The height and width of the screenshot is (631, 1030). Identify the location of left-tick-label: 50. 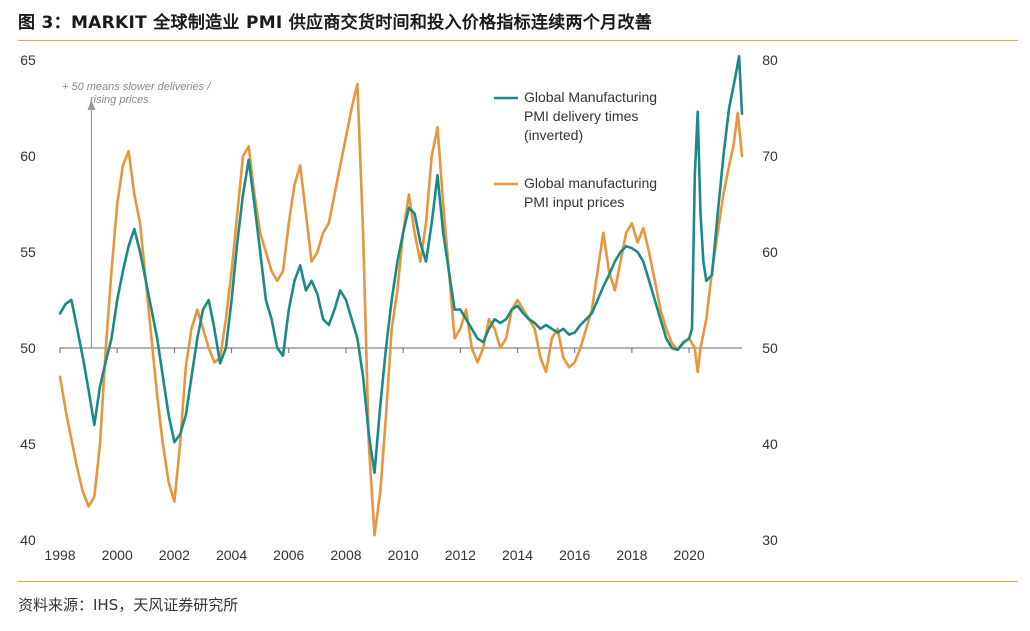
(28, 348).